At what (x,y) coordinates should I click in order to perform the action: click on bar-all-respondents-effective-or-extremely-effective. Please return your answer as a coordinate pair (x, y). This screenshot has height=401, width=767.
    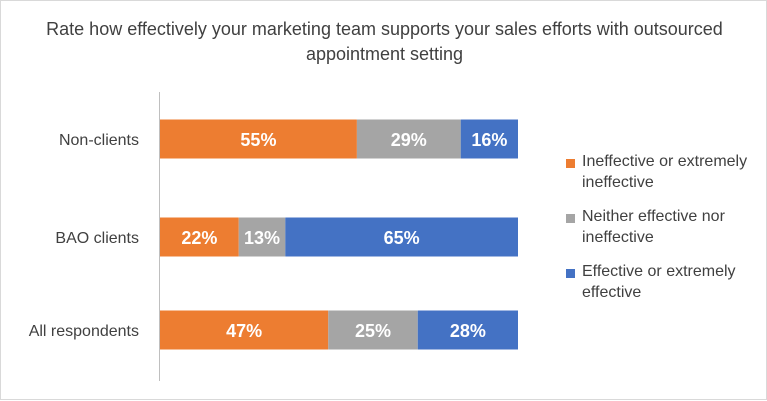
    Looking at the image, I should click on (467, 330).